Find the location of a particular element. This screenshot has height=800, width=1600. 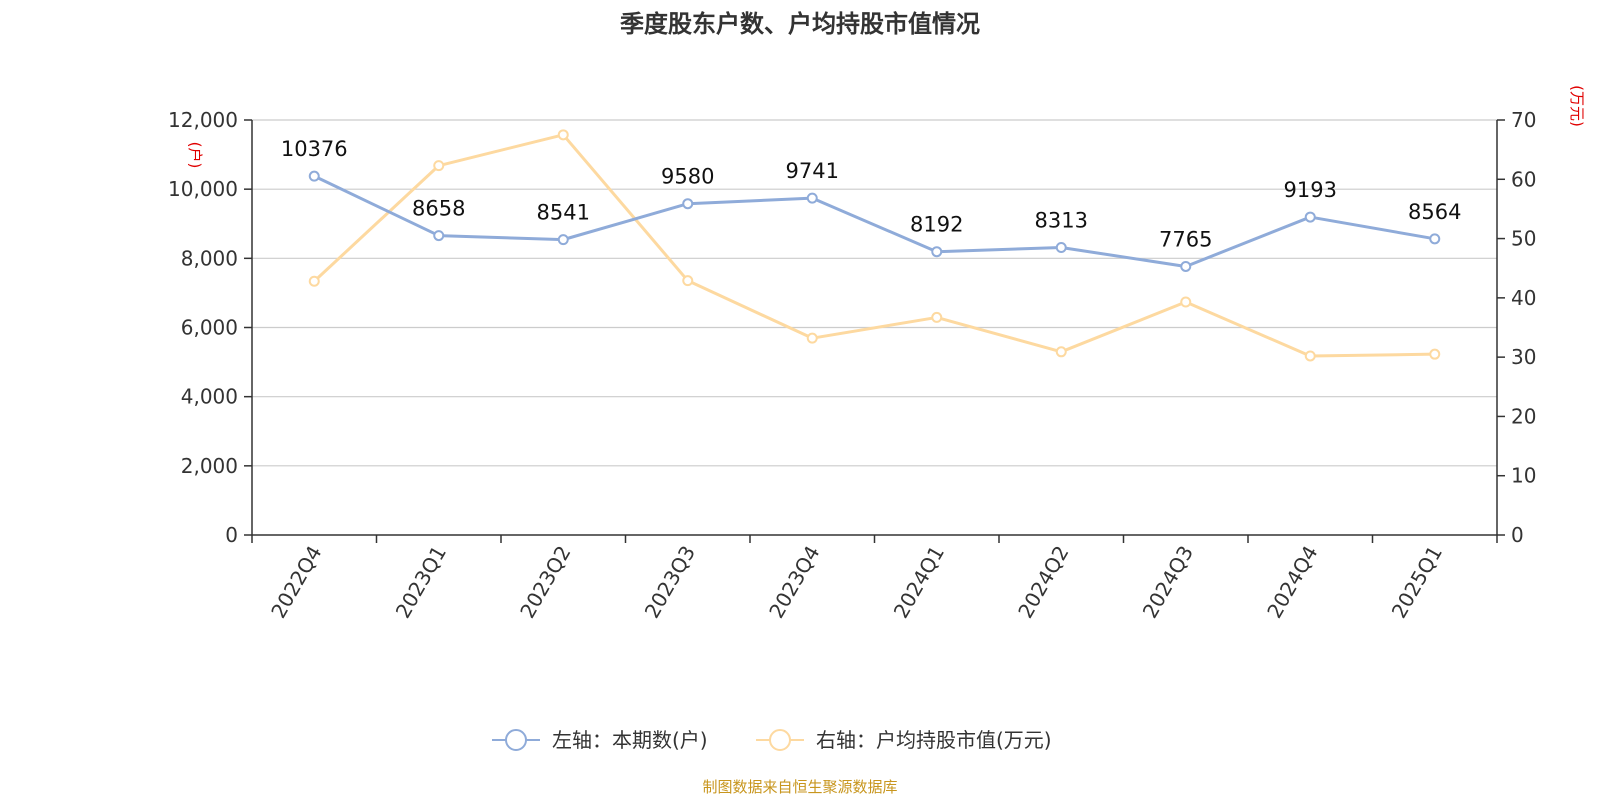

left-series-data-label: 8313 is located at coordinates (1061, 221).